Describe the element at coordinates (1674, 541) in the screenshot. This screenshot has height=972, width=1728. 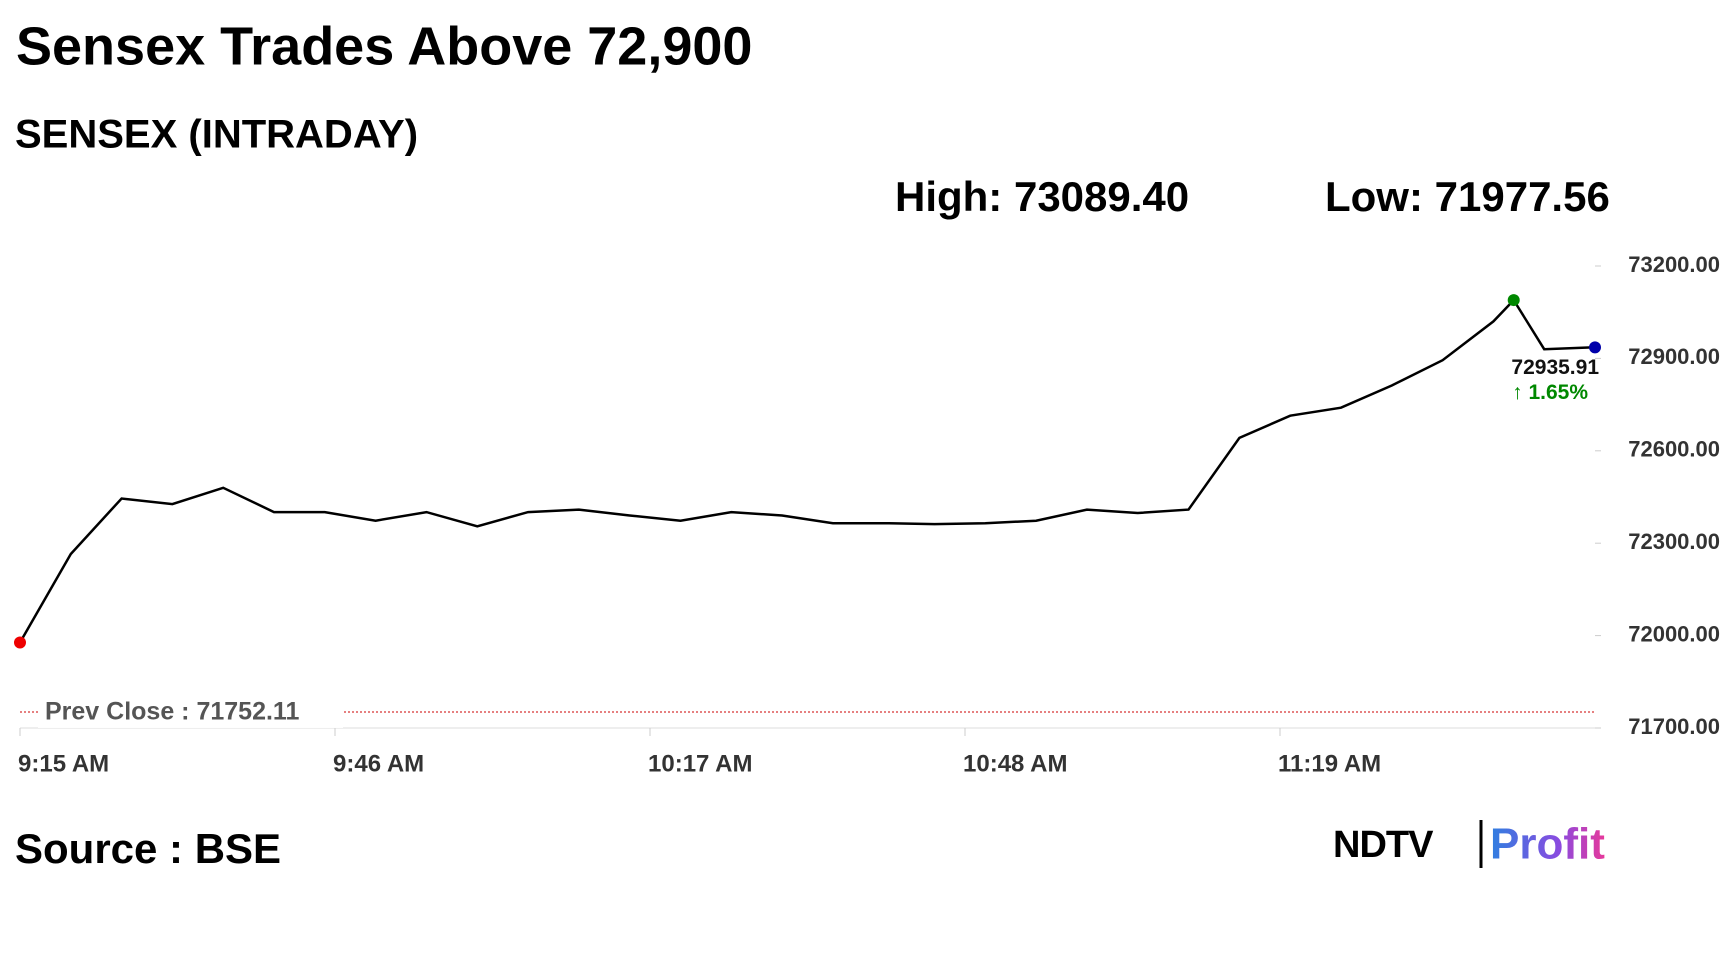
I see `y-tick-label: 72300.00` at that location.